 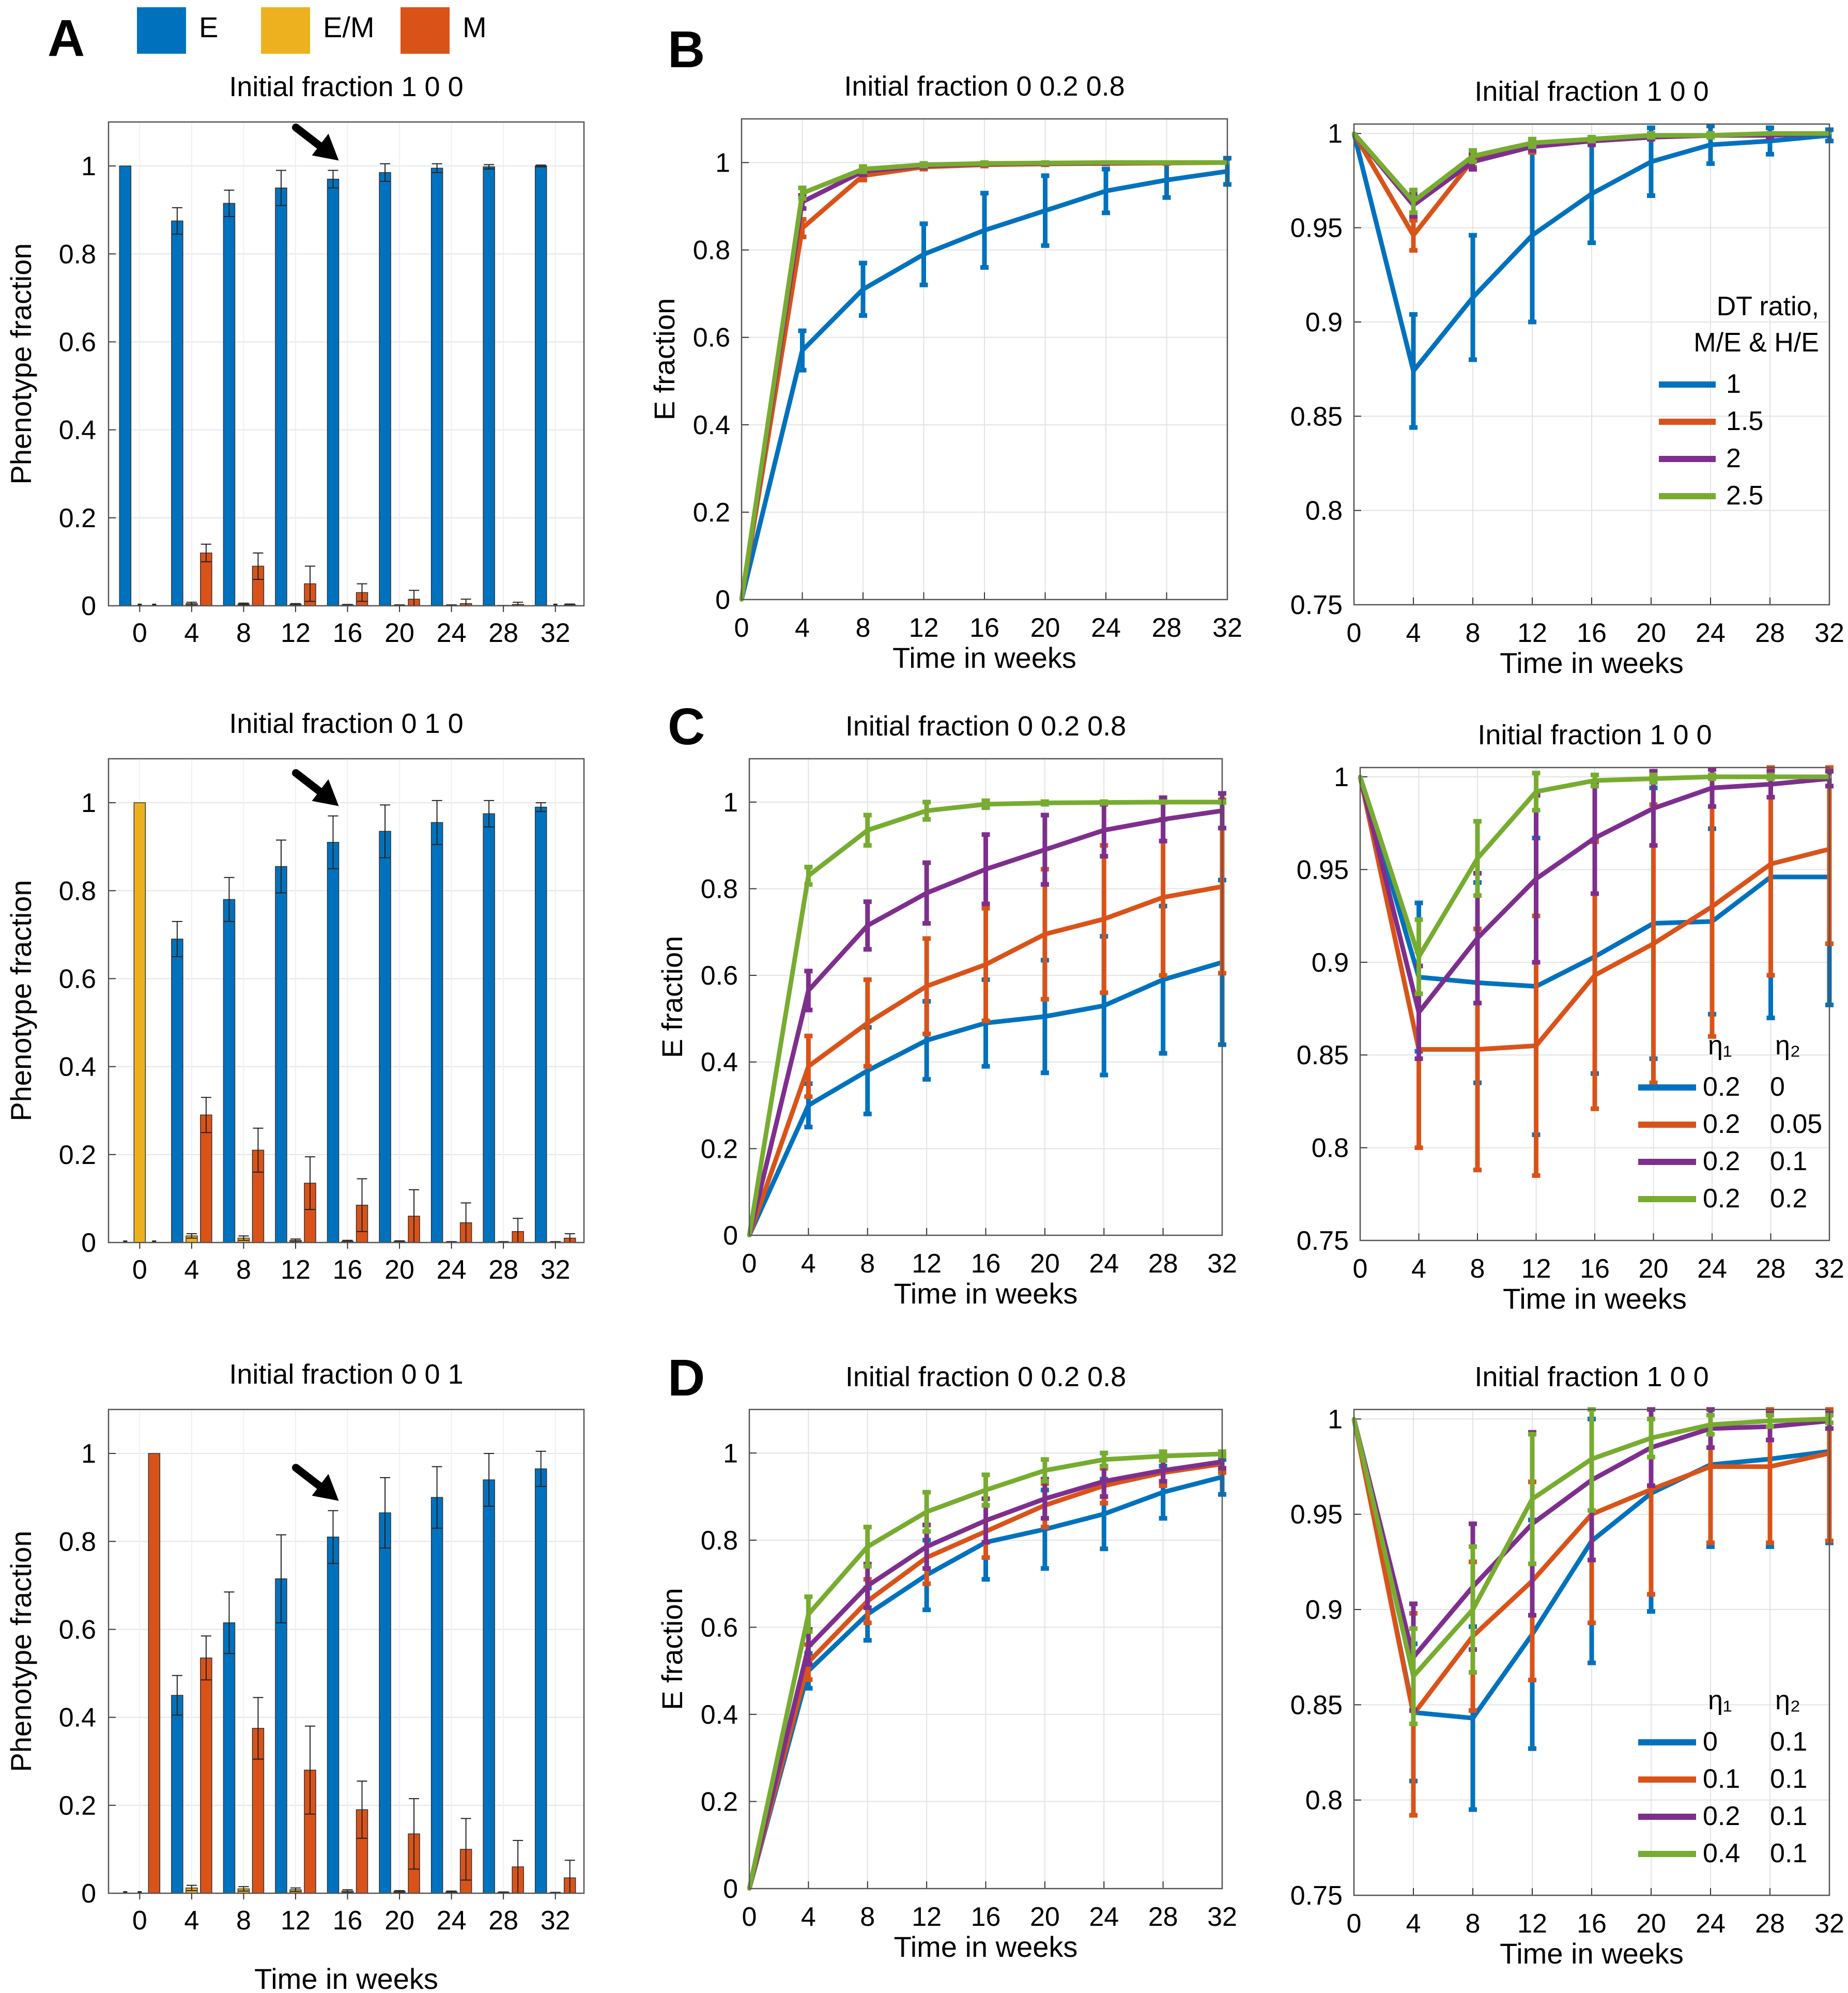 What do you see at coordinates (1591, 173) in the screenshot?
I see `series-2p5` at bounding box center [1591, 173].